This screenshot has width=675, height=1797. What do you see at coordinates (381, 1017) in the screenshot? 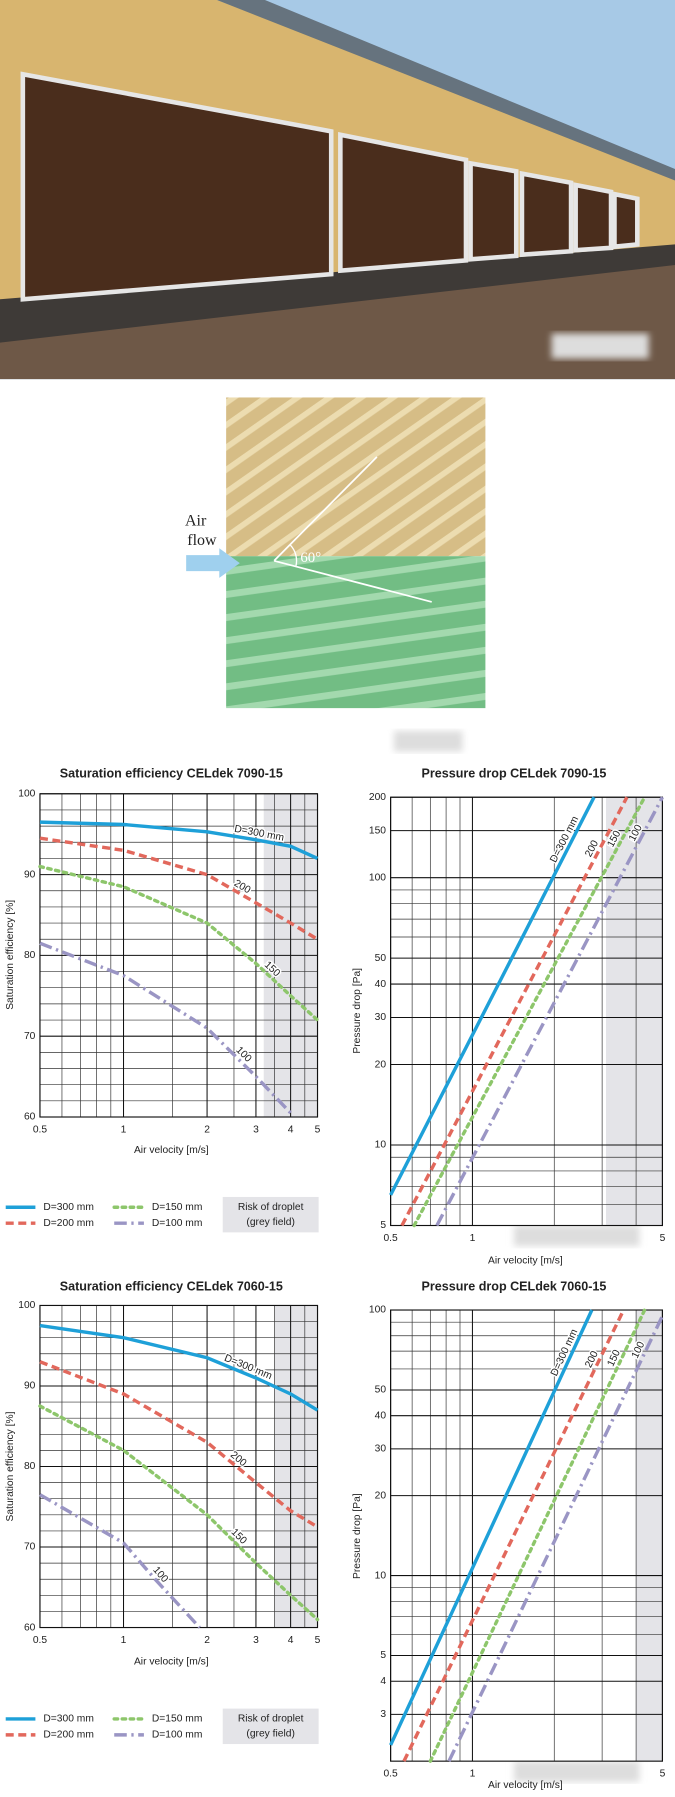
I see `y-tick-label: 30` at bounding box center [381, 1017].